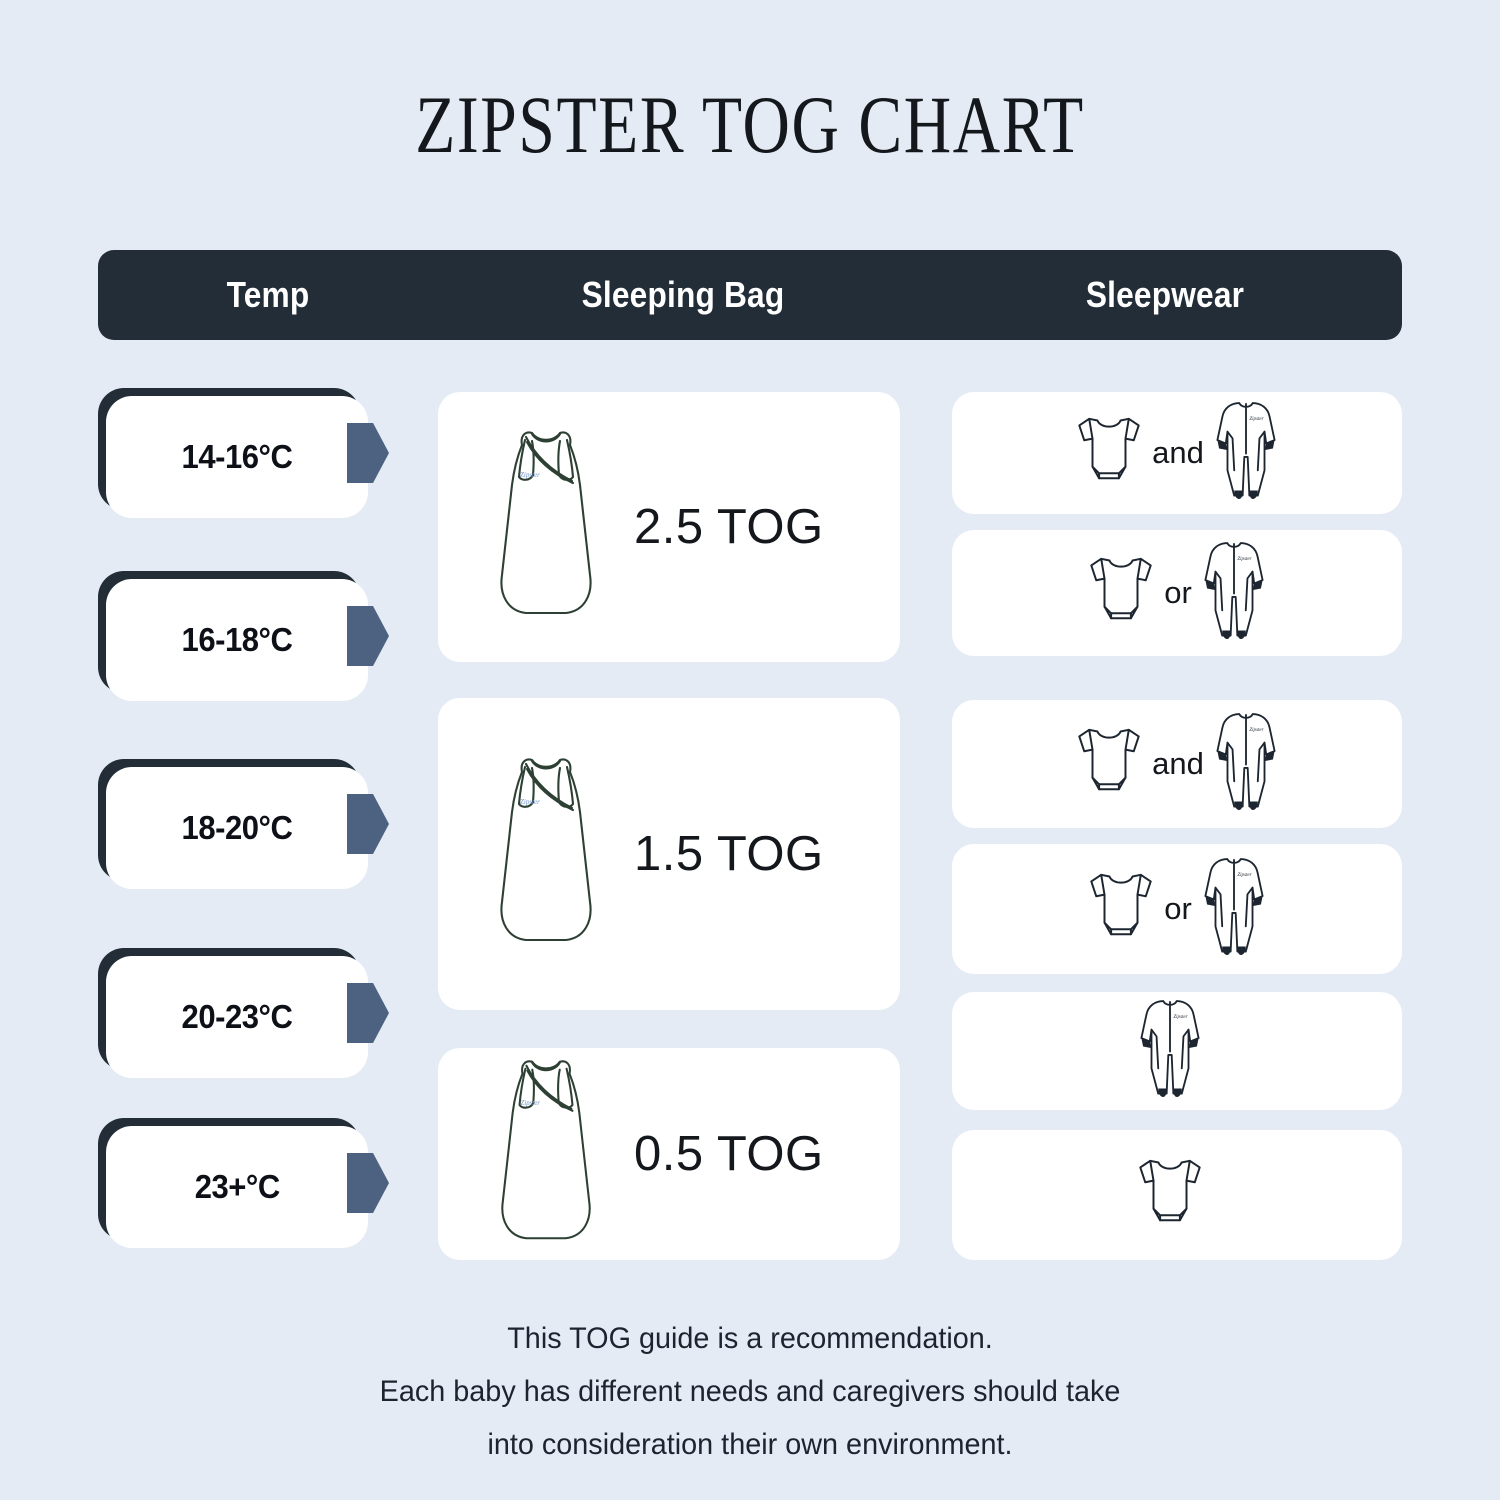 This screenshot has height=1500, width=1500. I want to click on pill-face: 23+°C, so click(237, 1187).